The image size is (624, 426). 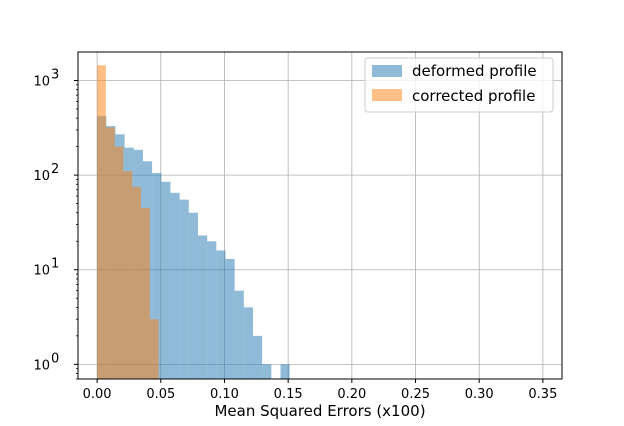 What do you see at coordinates (41, 81) in the screenshot?
I see `y-tick-label-3: 10` at bounding box center [41, 81].